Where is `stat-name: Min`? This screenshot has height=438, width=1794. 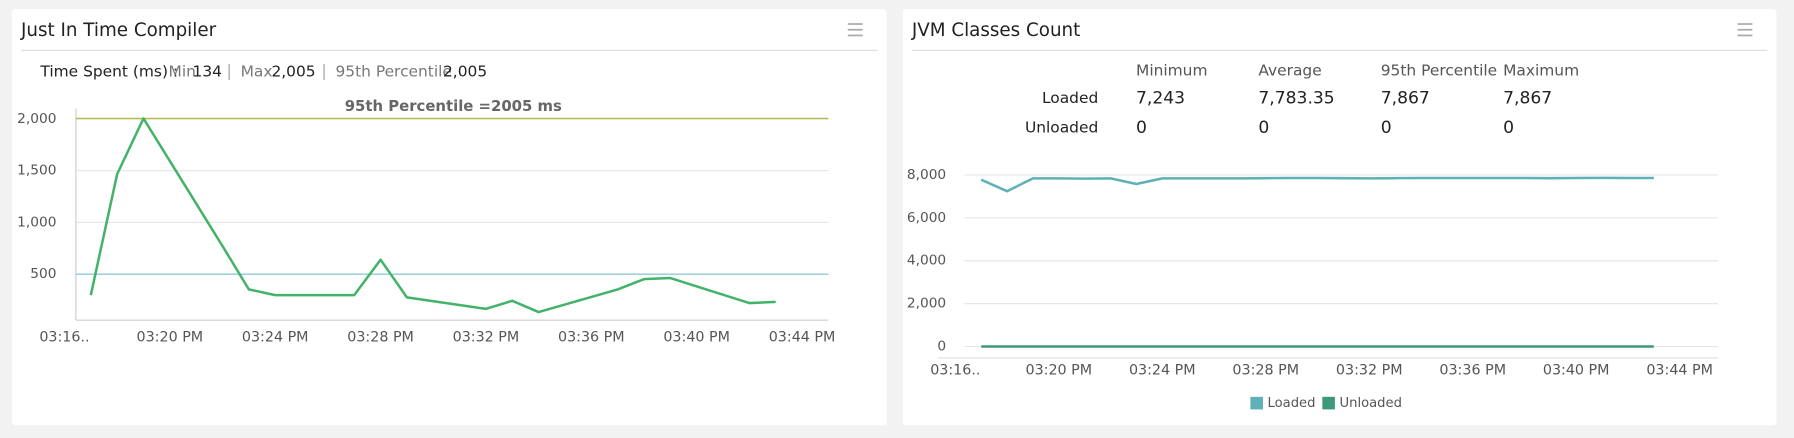 stat-name: Min is located at coordinates (182, 72).